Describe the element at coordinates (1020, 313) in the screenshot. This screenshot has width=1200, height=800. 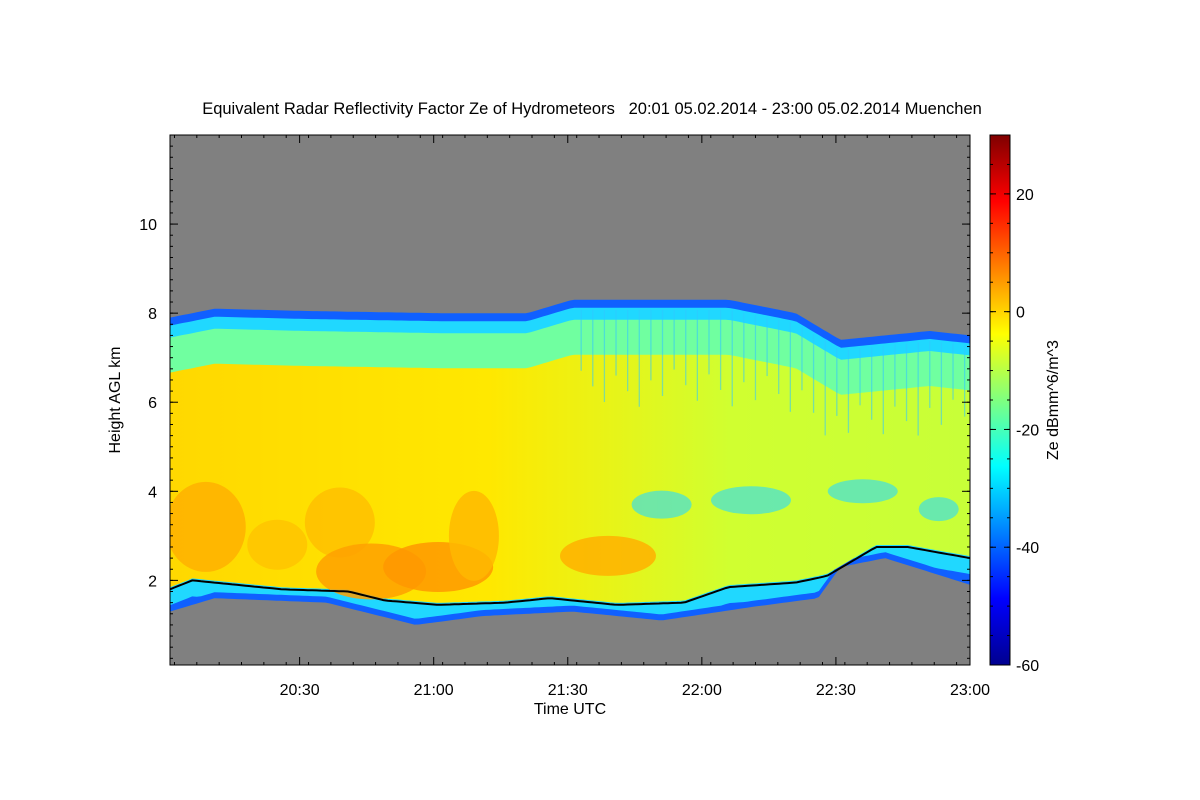
I see `colorbar-tick-label-3: 0` at that location.